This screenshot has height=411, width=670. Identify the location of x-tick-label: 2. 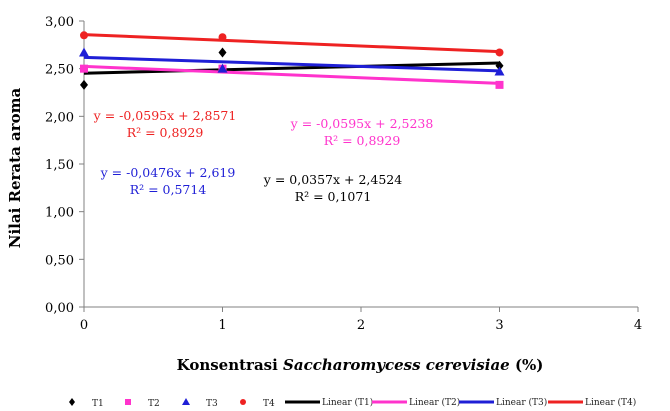
(361, 325).